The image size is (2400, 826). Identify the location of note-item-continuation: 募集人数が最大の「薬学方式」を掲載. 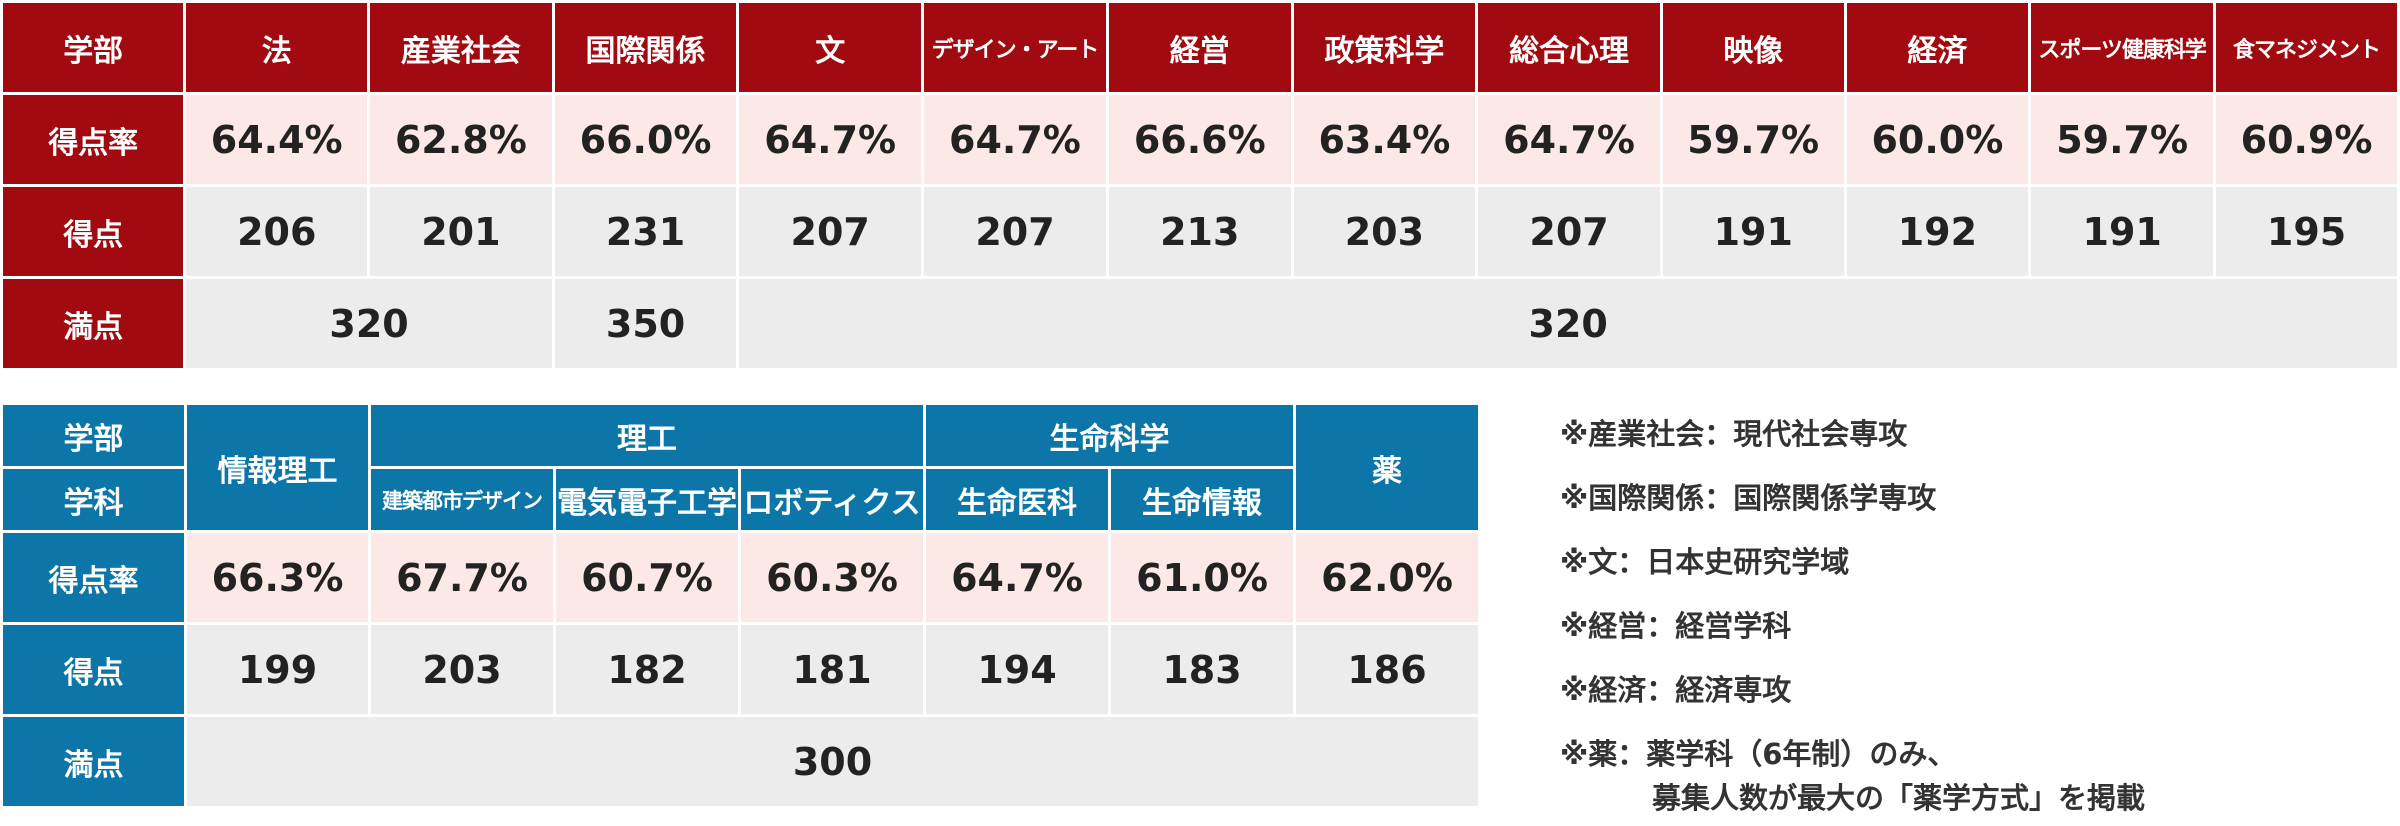
(1899, 798).